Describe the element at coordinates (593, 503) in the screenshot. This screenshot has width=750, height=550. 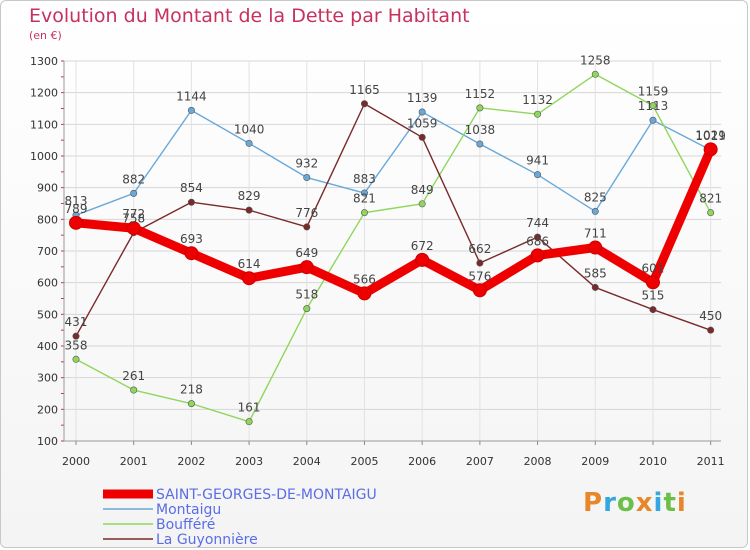
I see `logo-letter: P` at that location.